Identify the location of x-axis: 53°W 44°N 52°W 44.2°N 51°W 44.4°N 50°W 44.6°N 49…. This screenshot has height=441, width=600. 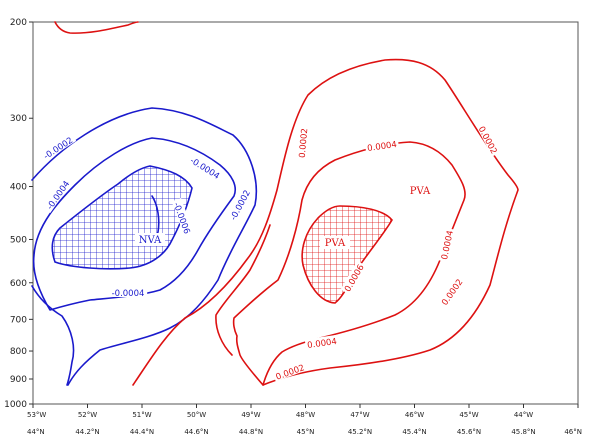
(304, 420).